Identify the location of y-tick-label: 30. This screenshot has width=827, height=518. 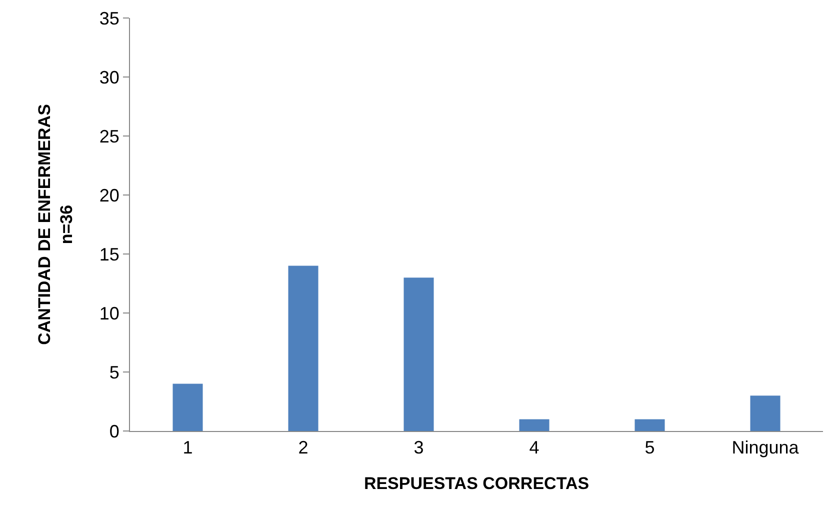
(109, 77).